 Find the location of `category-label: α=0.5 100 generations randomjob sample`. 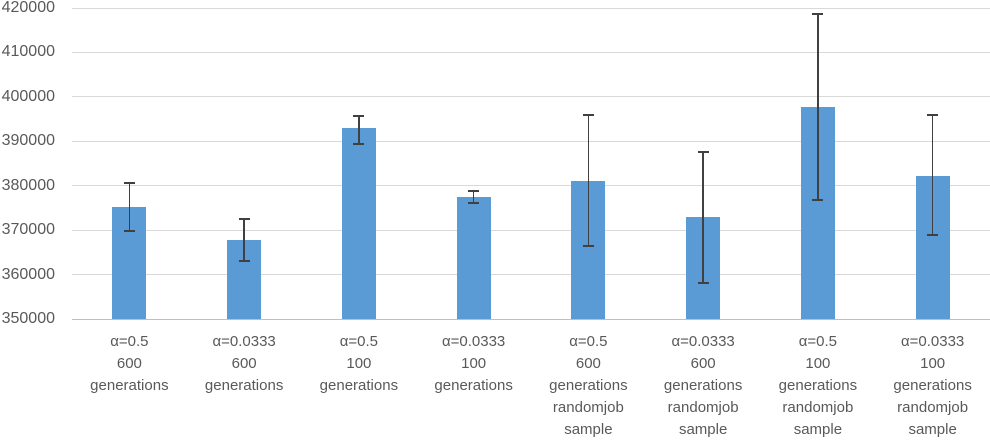

category-label: α=0.5 100 generations randomjob sample is located at coordinates (818, 386).